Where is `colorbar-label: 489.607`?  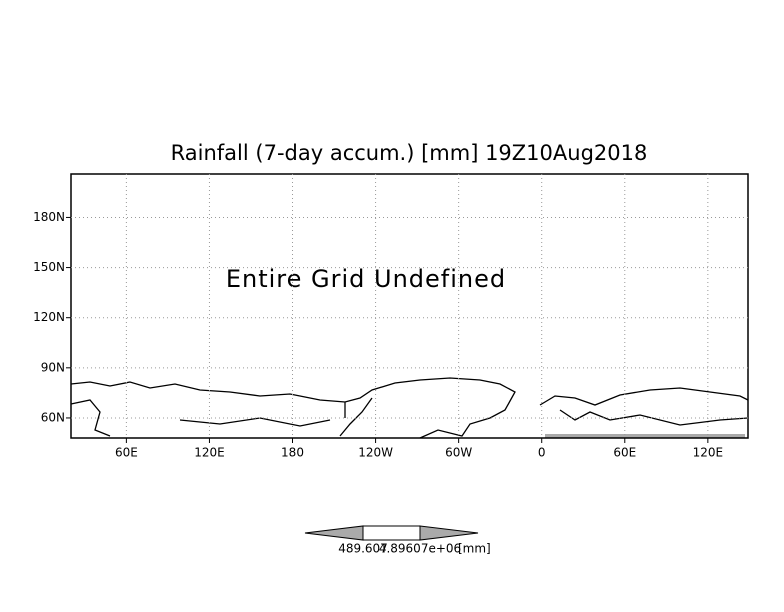
colorbar-label: 489.607 is located at coordinates (363, 549).